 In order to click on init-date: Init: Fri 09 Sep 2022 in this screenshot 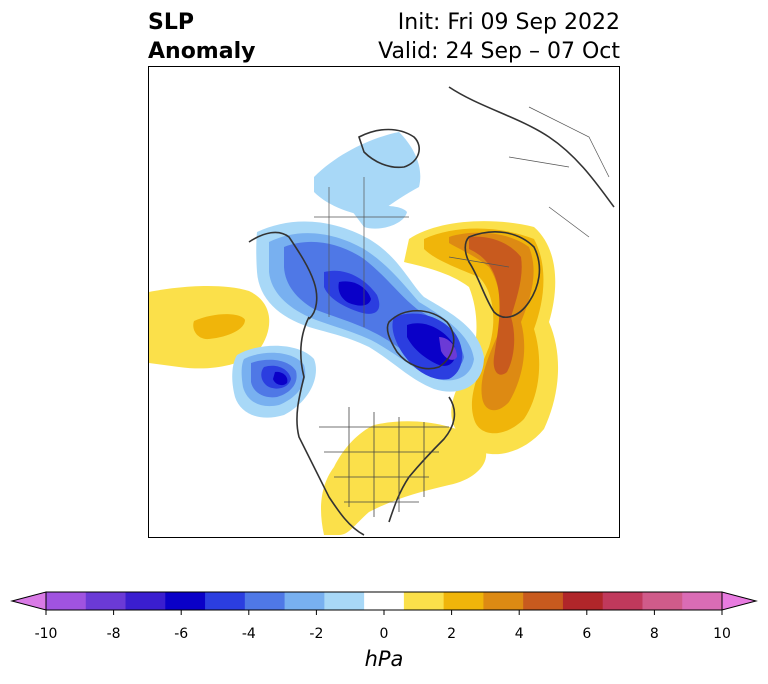, I will do `click(508, 22)`.